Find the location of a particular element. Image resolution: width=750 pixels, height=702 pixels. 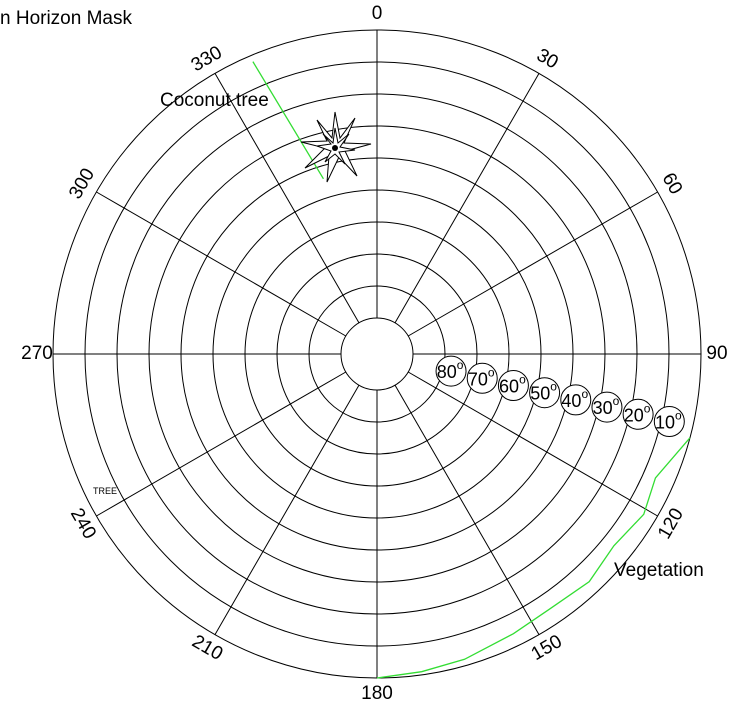

tree-symbol-icon is located at coordinates (336, 147).